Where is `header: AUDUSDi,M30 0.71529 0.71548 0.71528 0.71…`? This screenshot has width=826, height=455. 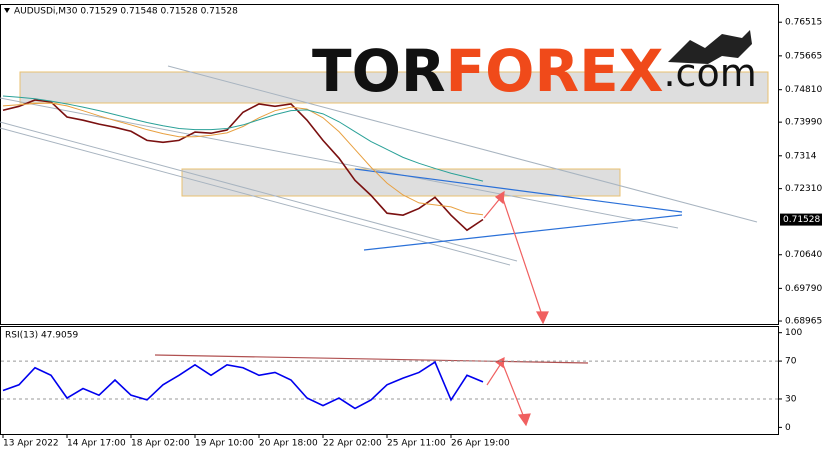
header: AUDUSDi,M30 0.71529 0.71548 0.71528 0.71… is located at coordinates (126, 12).